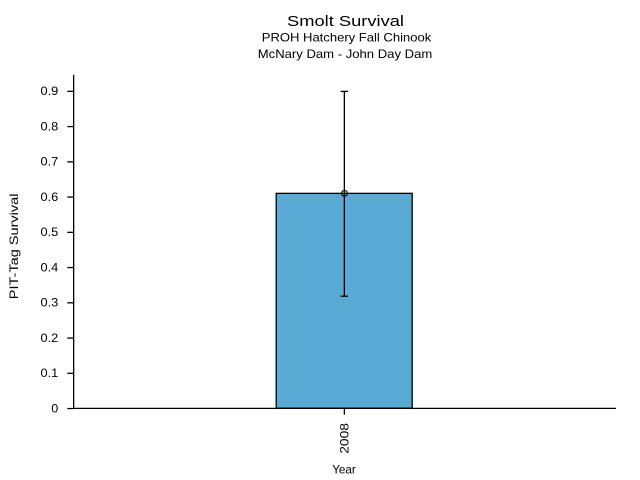 This screenshot has width=640, height=480. I want to click on svg-text: Smolt Survival, so click(345, 22).